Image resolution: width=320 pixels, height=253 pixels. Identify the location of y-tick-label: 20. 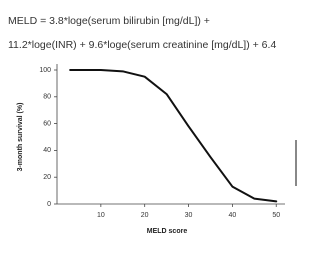
(47, 177).